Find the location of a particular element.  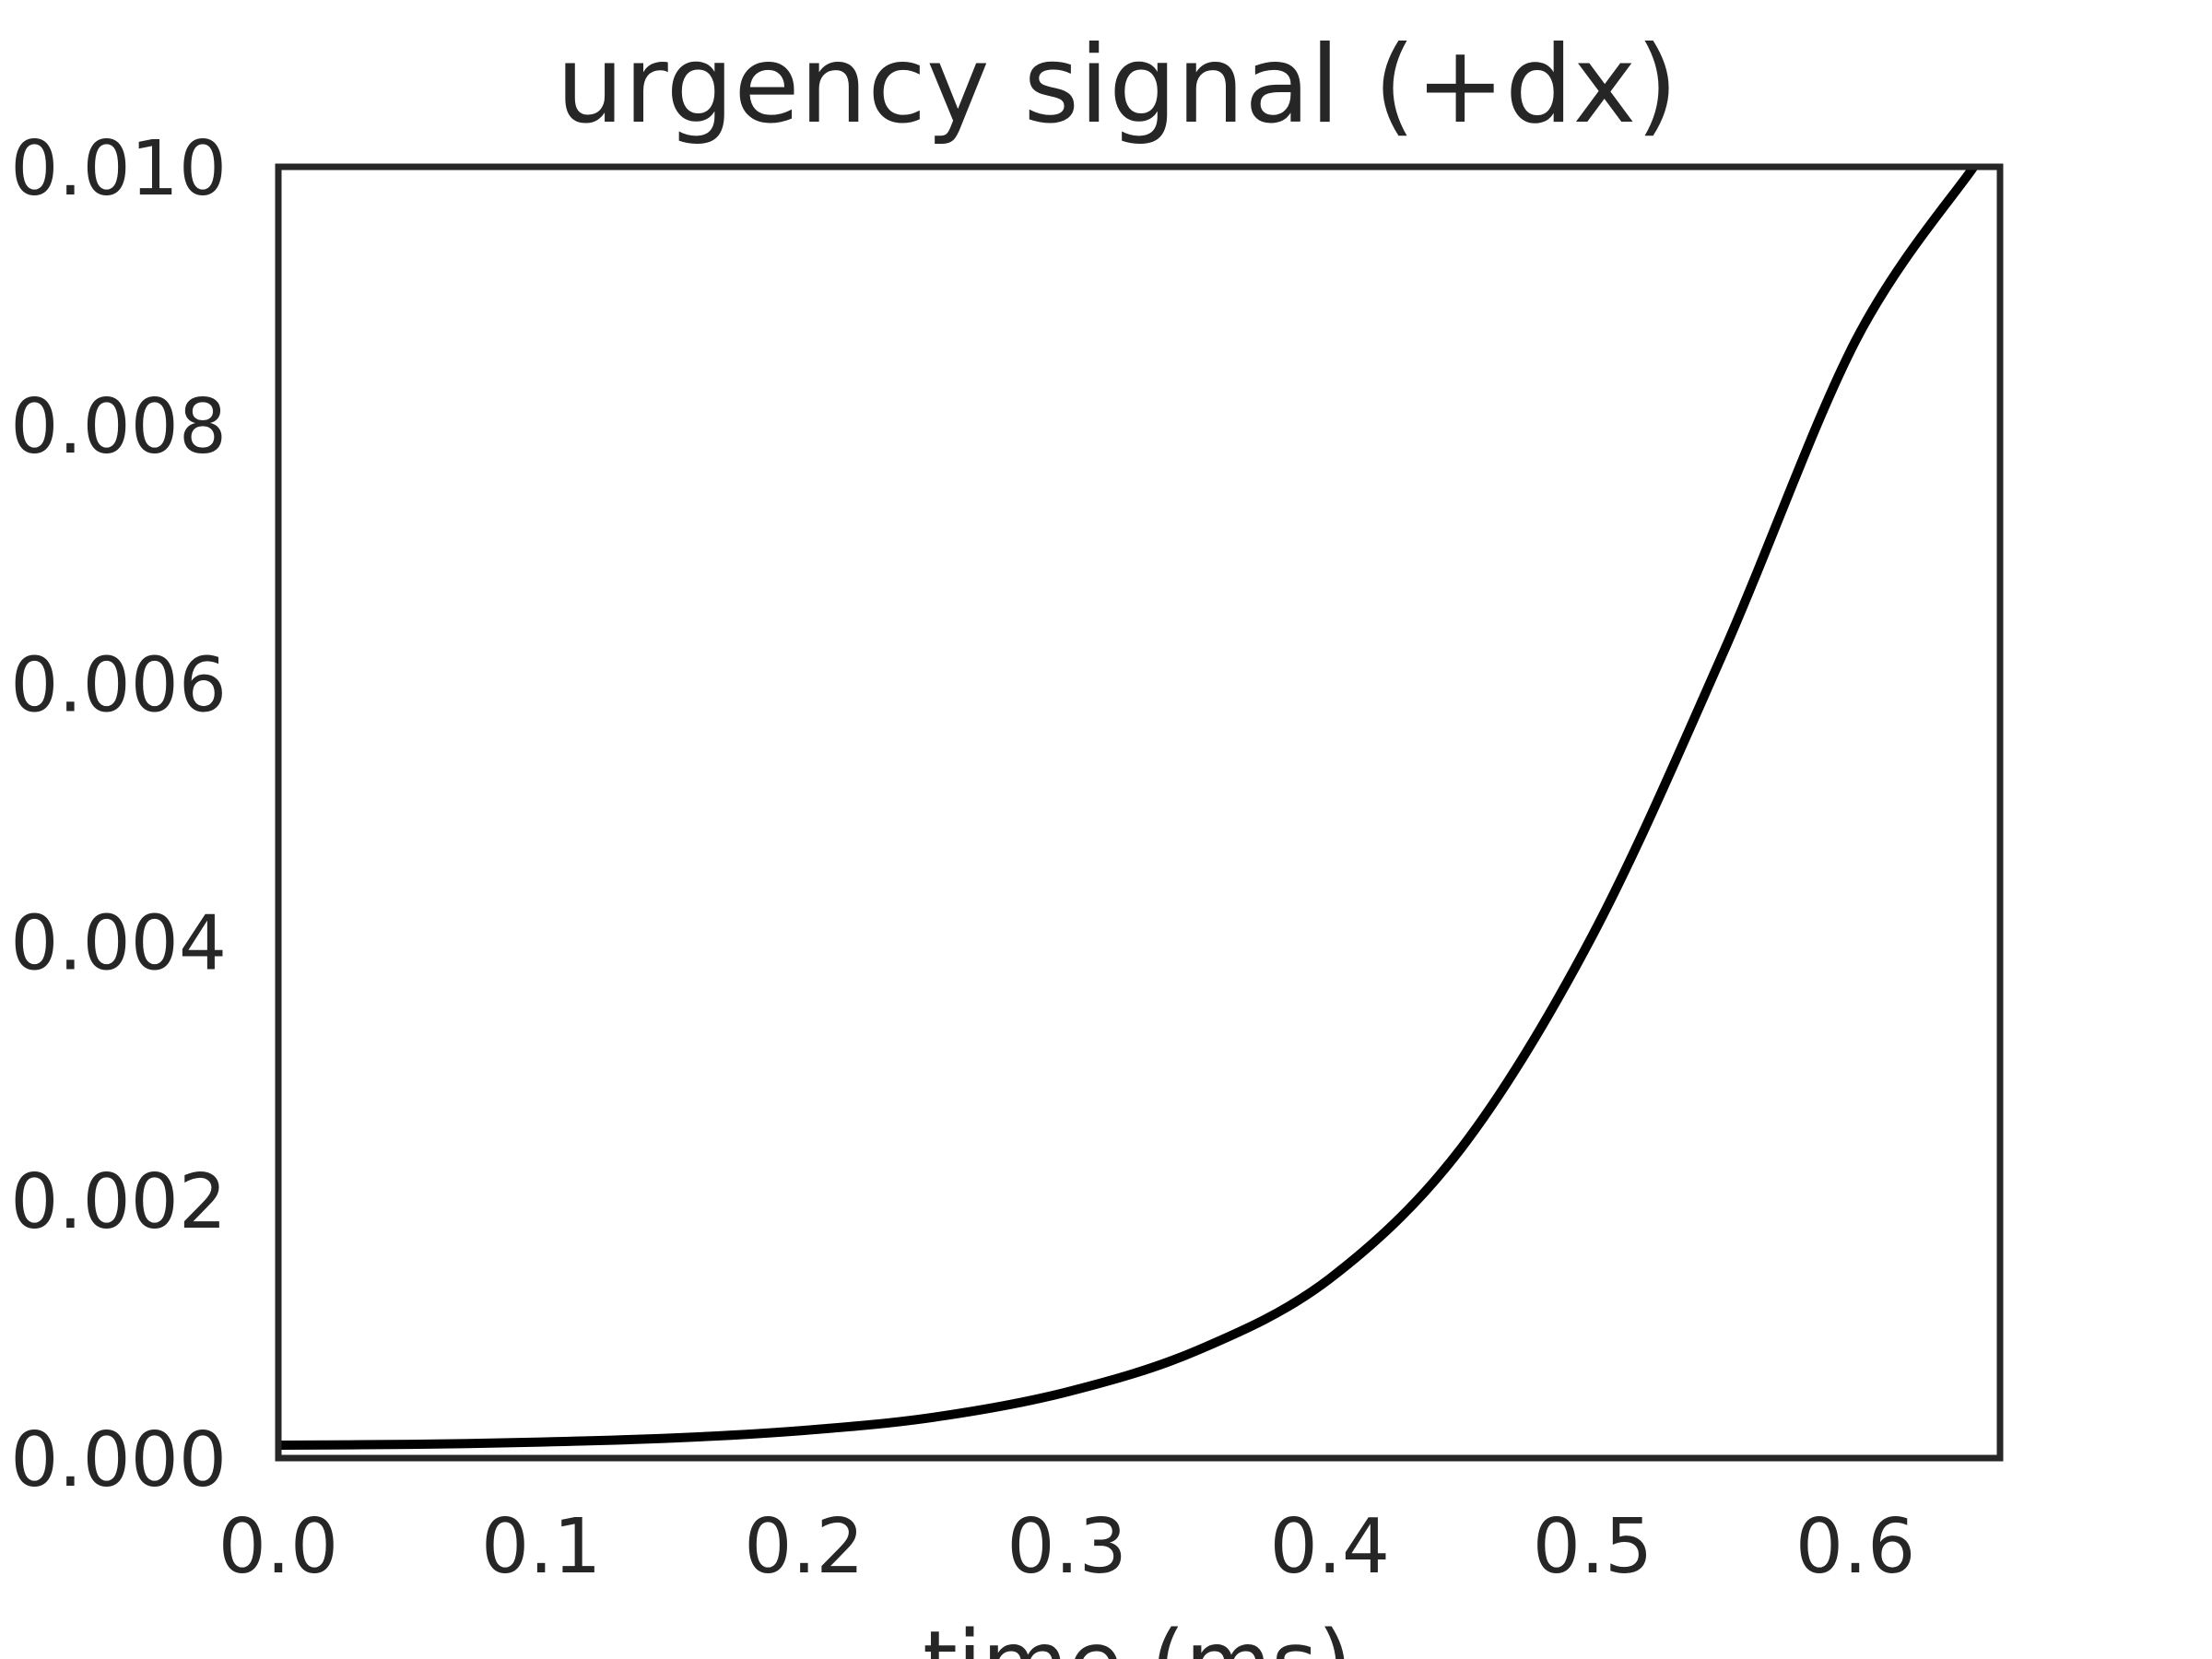

x-axis: 0.0 0.1 0.2 0.3 0.4 0.5 0.6 is located at coordinates (1067, 1547).